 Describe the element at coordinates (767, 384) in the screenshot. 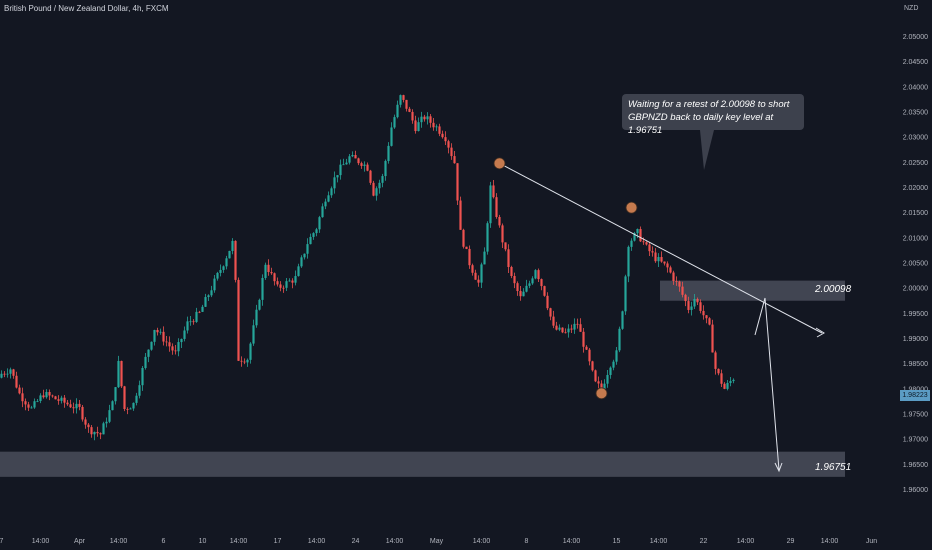

I see `projection-path` at that location.